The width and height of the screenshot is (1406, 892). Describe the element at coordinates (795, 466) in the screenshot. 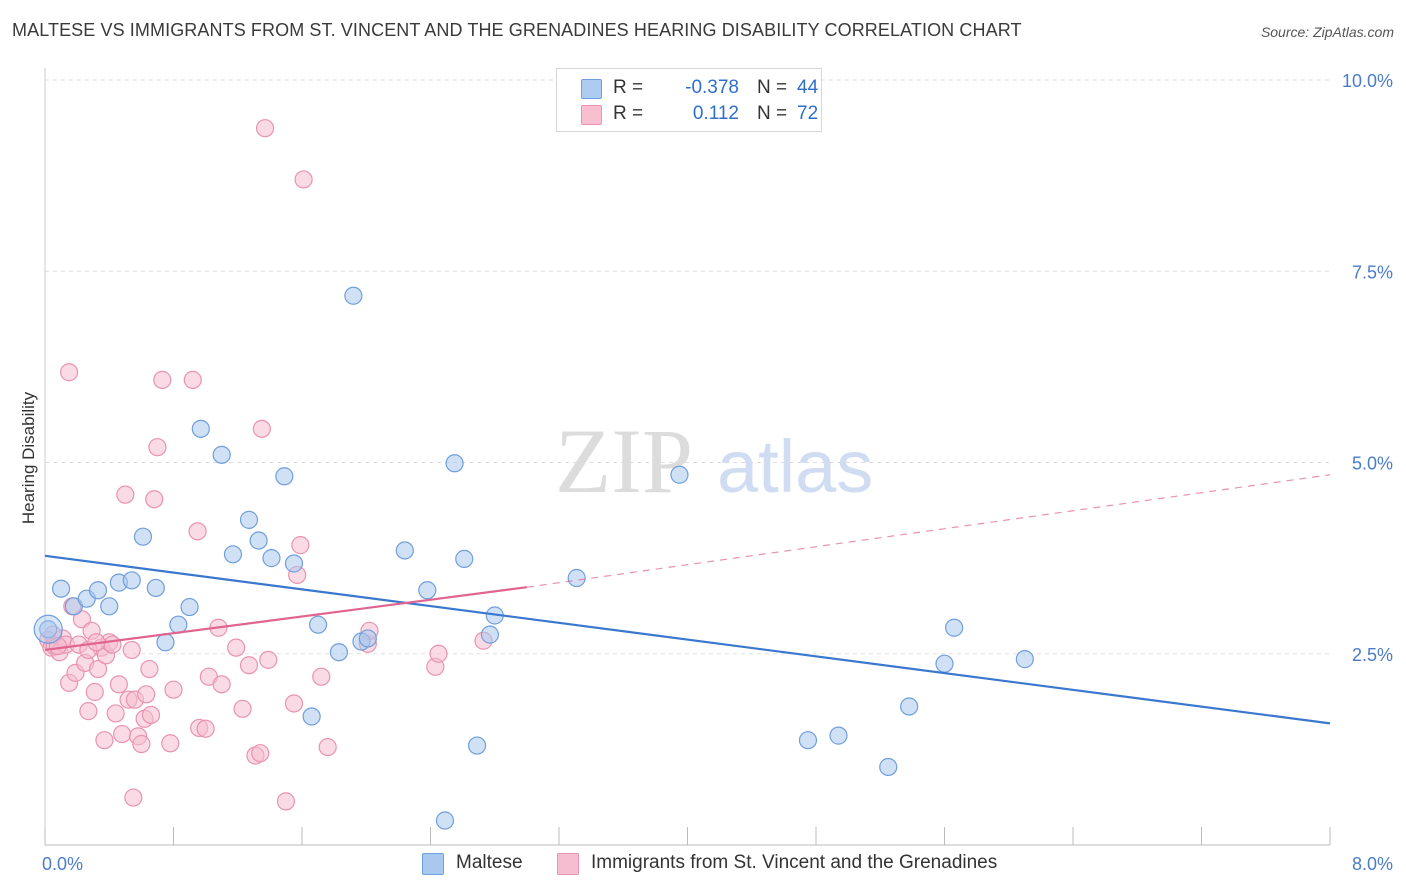

I see `watermark-atlas: atlas` at that location.